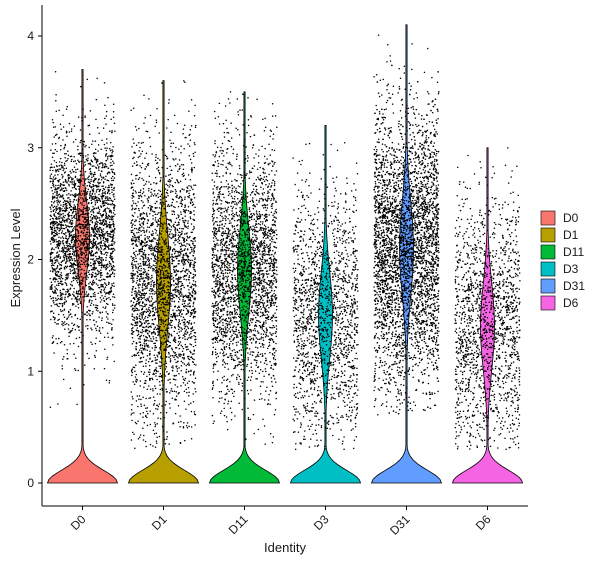 This screenshot has width=600, height=568. I want to click on y-tick-label: 2, so click(30, 260).